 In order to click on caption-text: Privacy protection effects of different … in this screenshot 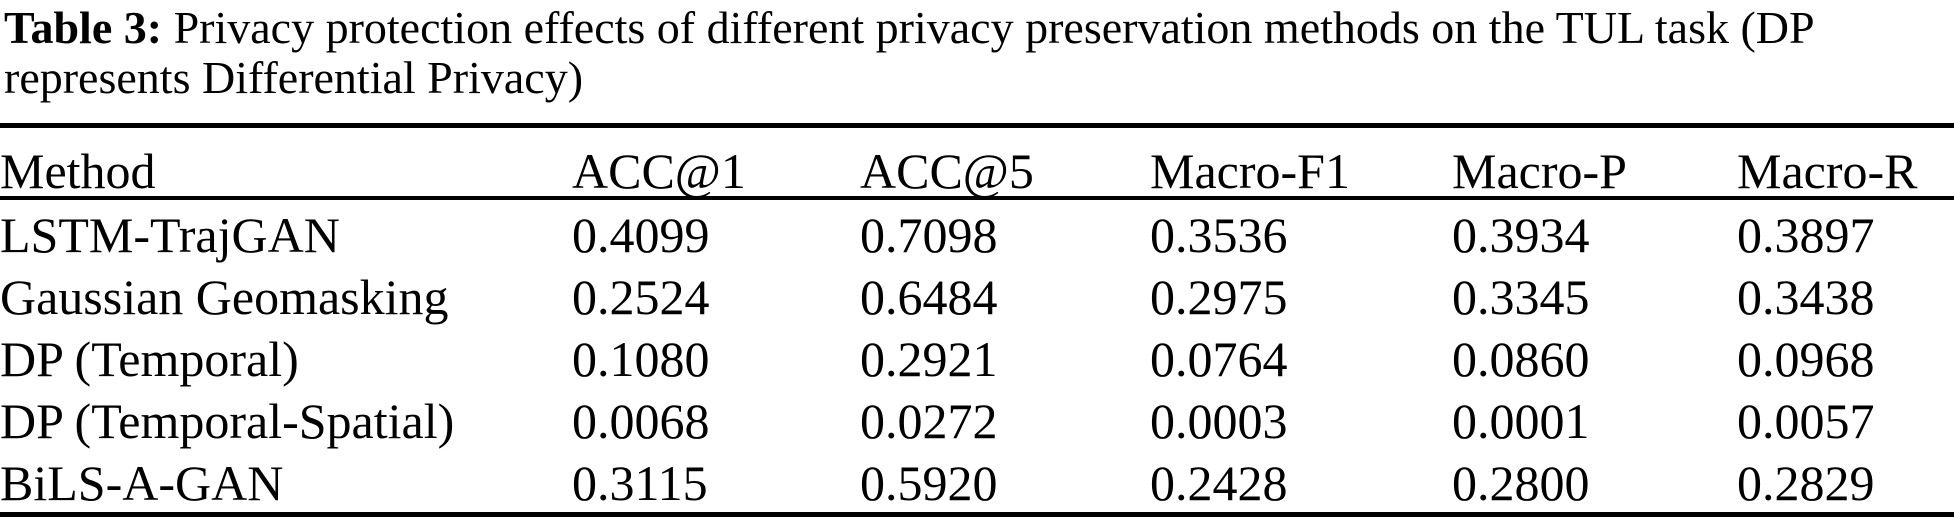, I will do `click(994, 27)`.